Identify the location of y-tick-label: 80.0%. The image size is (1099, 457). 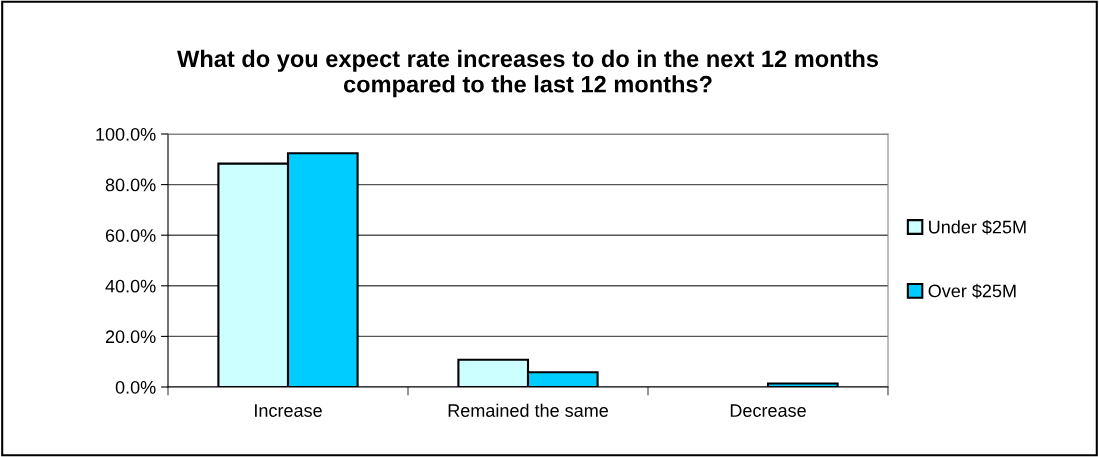
(130, 185).